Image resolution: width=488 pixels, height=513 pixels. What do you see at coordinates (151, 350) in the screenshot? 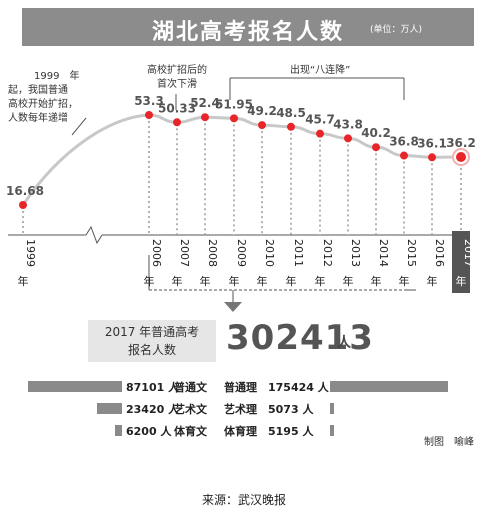
I see `summary-label-line: 报名人数` at bounding box center [151, 350].